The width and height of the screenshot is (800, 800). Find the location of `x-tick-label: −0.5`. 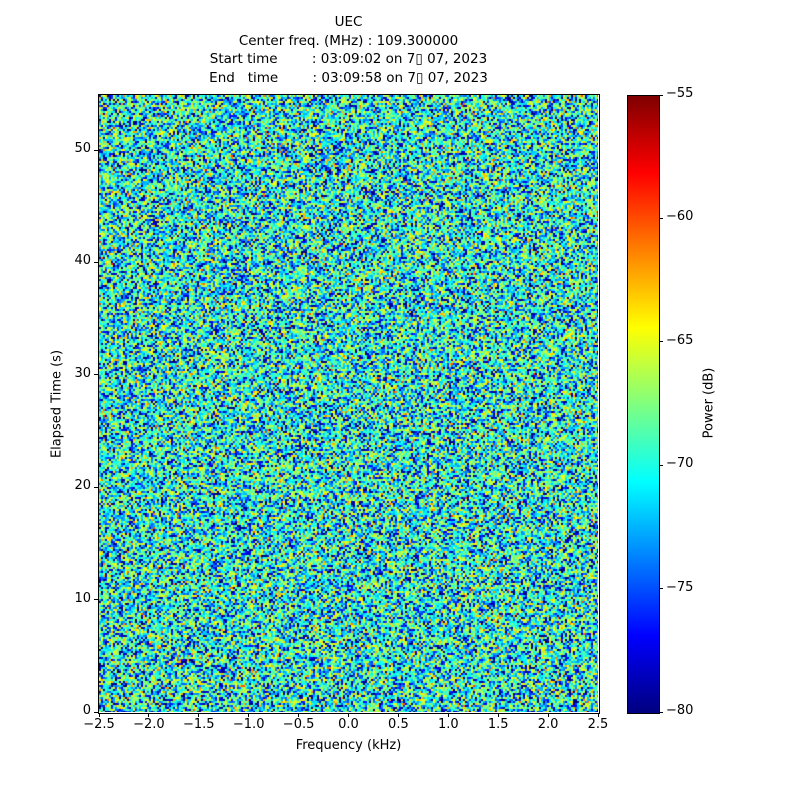

x-tick-label: −0.5 is located at coordinates (298, 724).